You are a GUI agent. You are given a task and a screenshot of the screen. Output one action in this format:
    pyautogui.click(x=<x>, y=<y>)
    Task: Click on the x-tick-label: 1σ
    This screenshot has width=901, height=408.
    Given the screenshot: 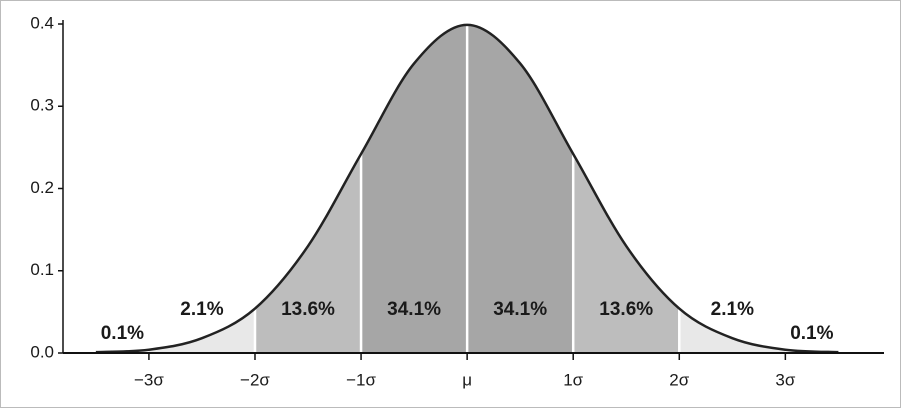 What is the action you would take?
    pyautogui.click(x=573, y=379)
    